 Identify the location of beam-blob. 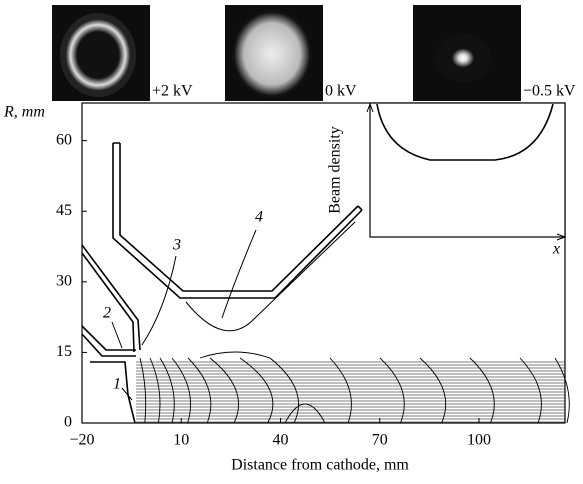
(272, 54).